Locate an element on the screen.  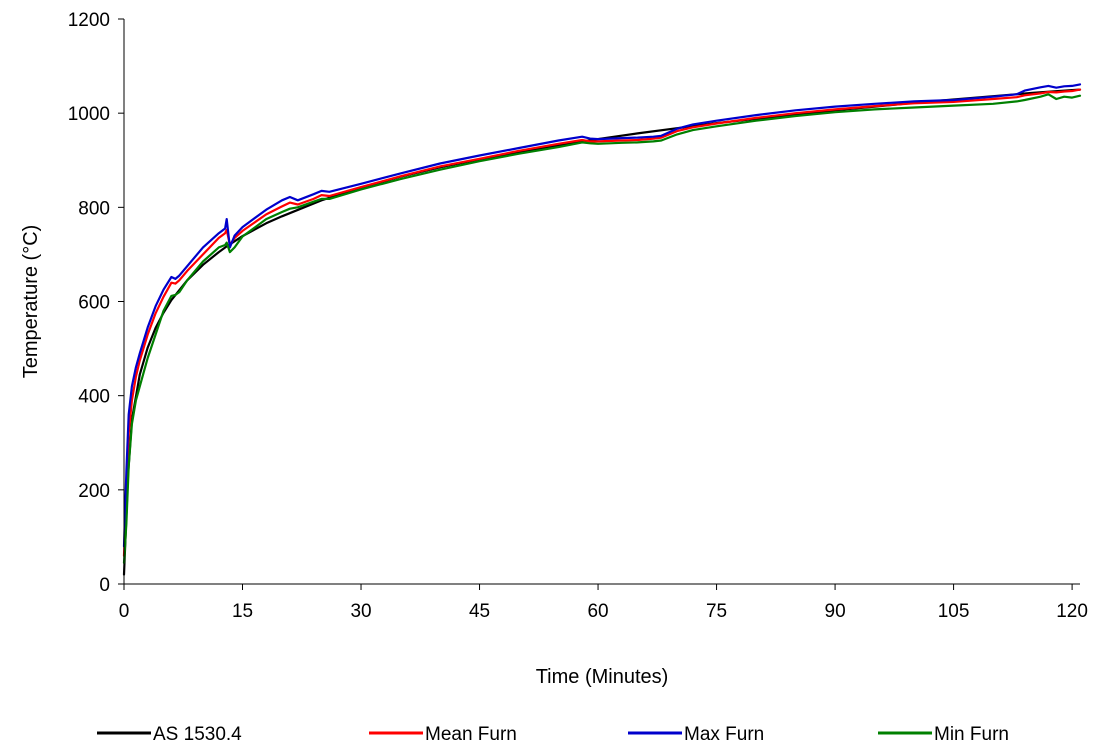
legend: AS 1530.4 Mean Furn Max Furn Min Furn is located at coordinates (553, 734).